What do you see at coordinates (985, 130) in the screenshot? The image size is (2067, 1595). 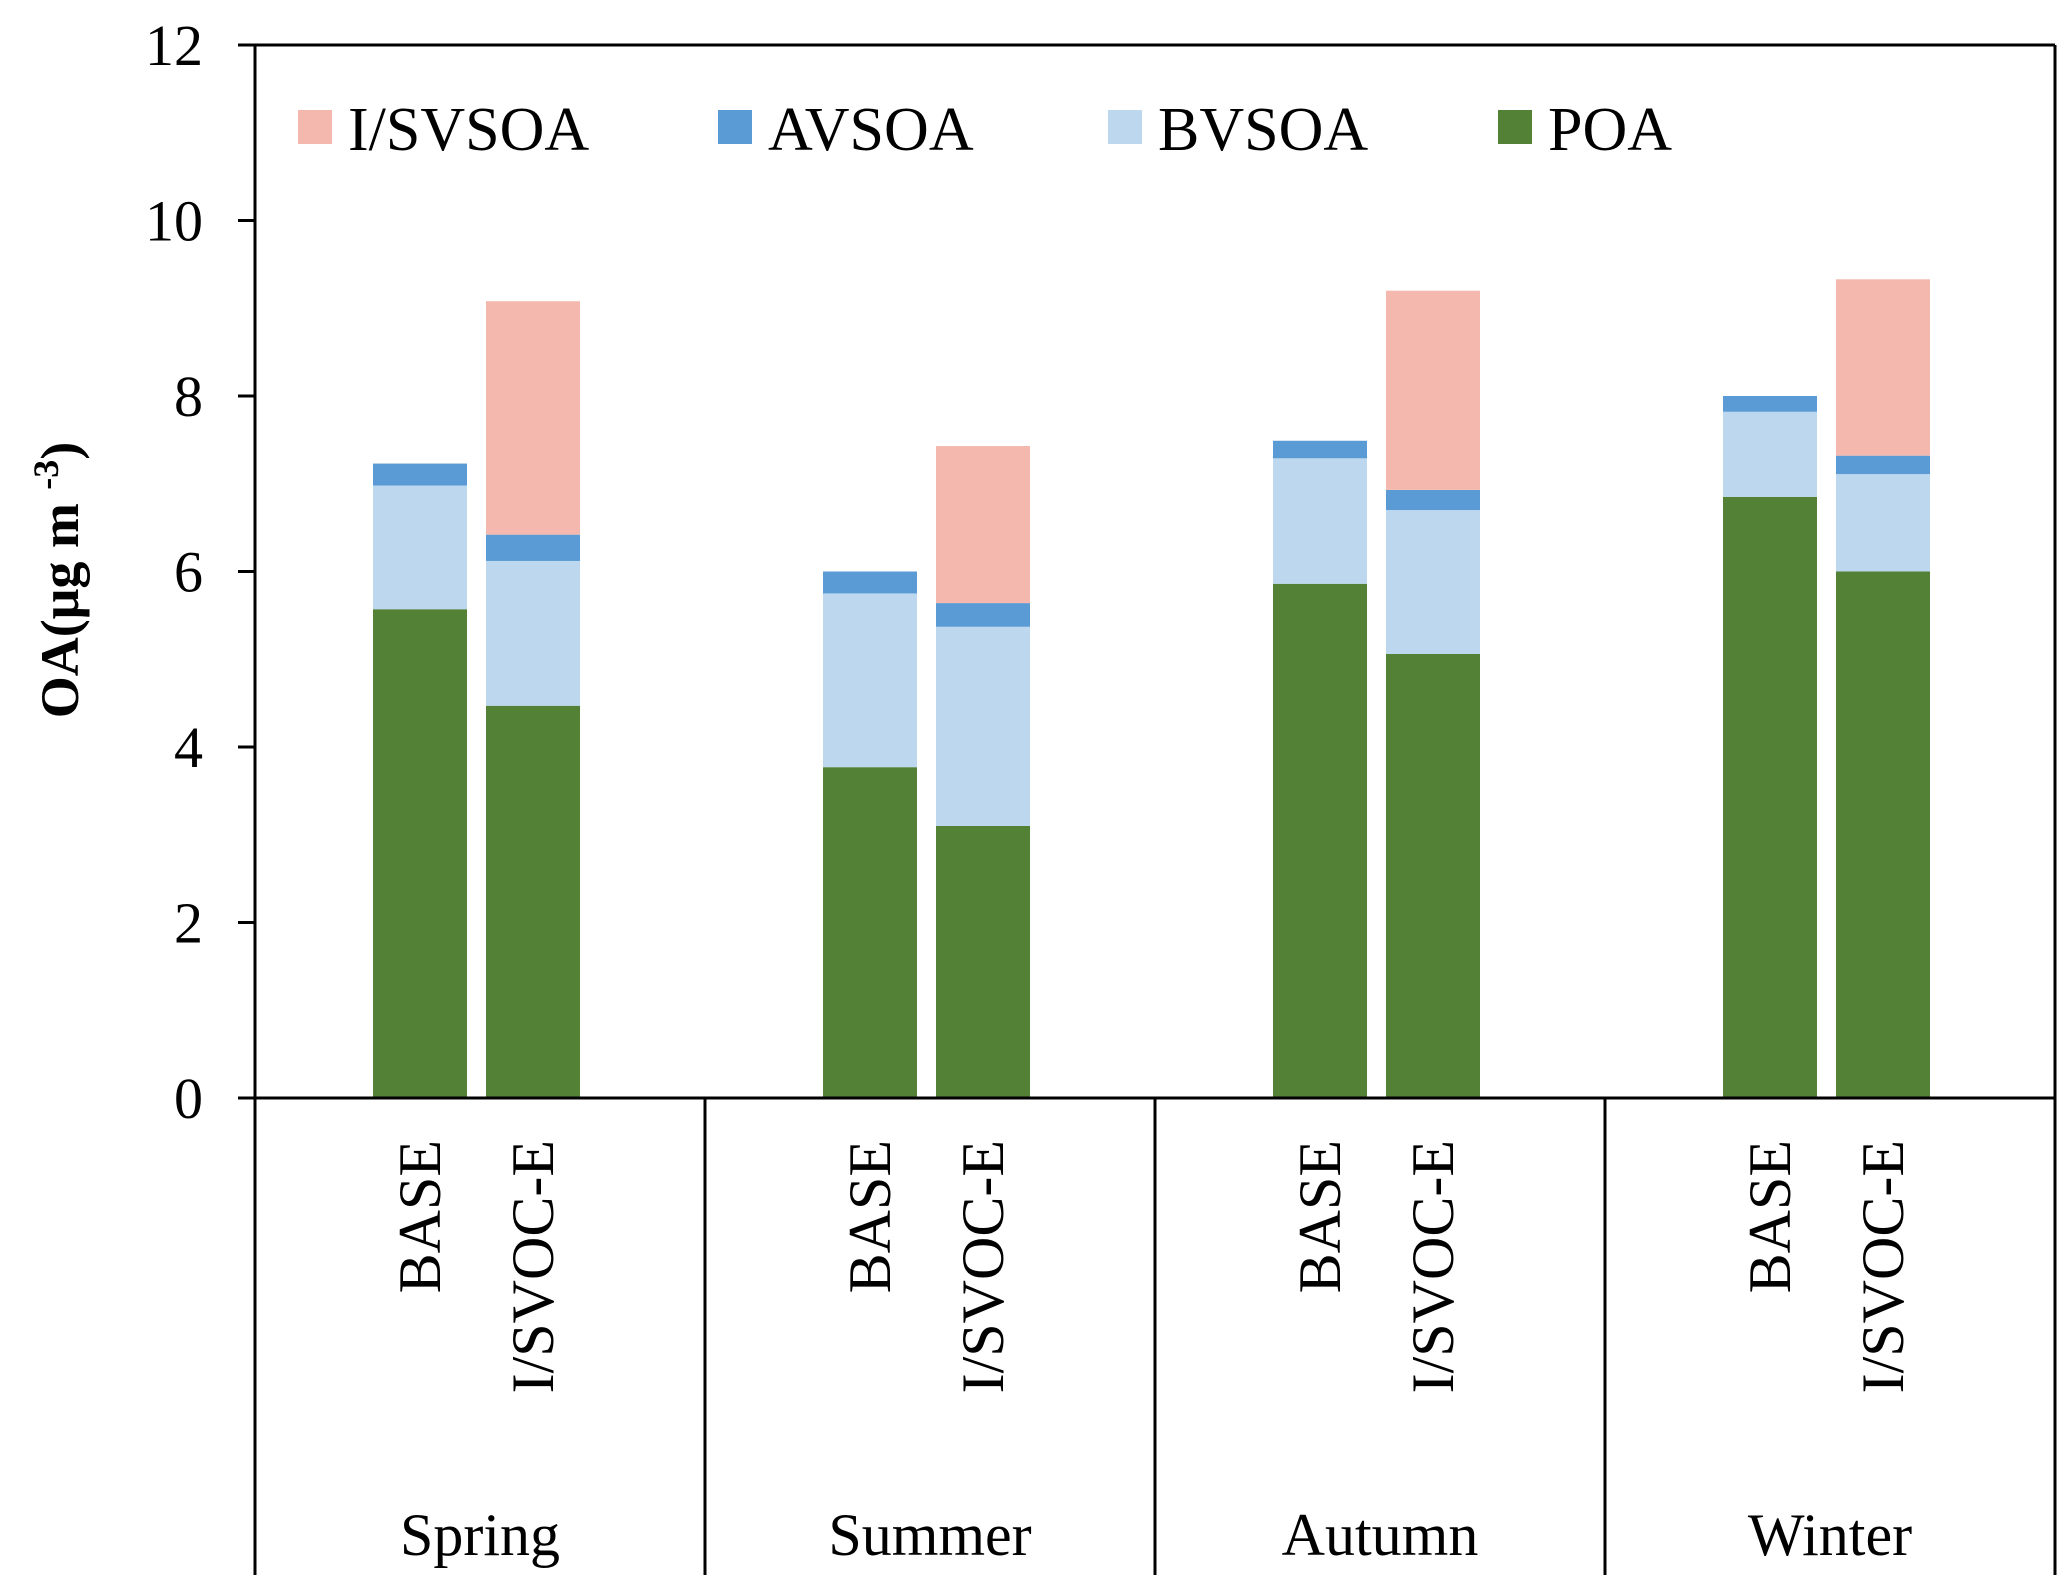 I see `legend: I/SVSOA AVSOA BVSOA POA` at bounding box center [985, 130].